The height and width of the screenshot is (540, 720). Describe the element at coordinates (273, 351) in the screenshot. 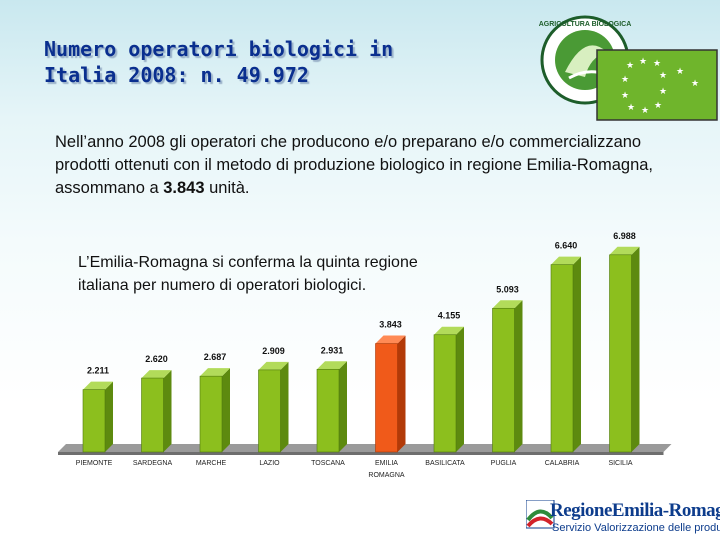

I see `data-label: 2.909` at that location.